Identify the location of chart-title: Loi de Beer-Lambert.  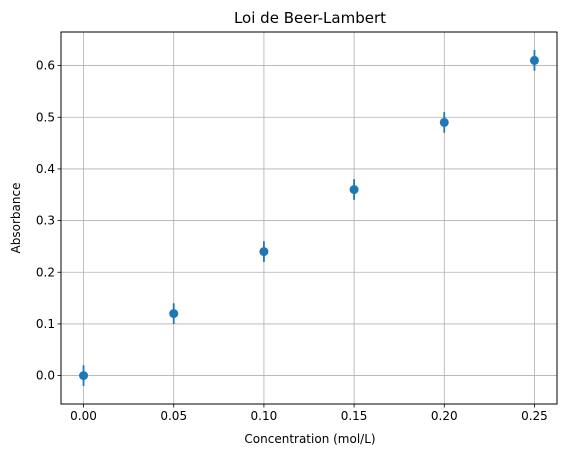
(310, 18).